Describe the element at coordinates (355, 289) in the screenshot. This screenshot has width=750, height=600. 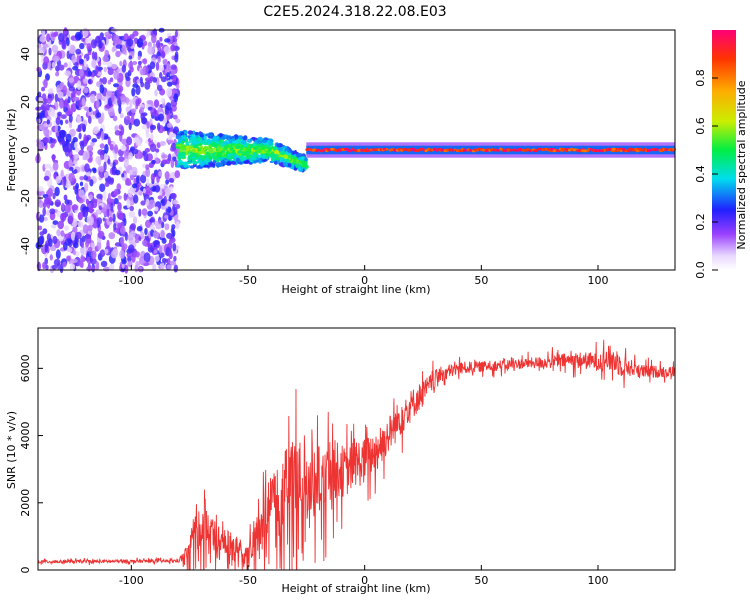
I see `spectrogram-x-axis-label: Height of straight line (km)` at that location.